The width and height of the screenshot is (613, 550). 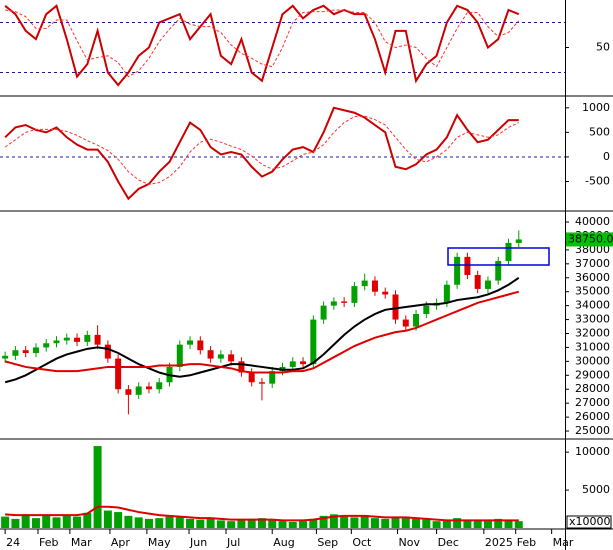 What do you see at coordinates (592, 388) in the screenshot?
I see `y-tick-label: 28000` at bounding box center [592, 388].